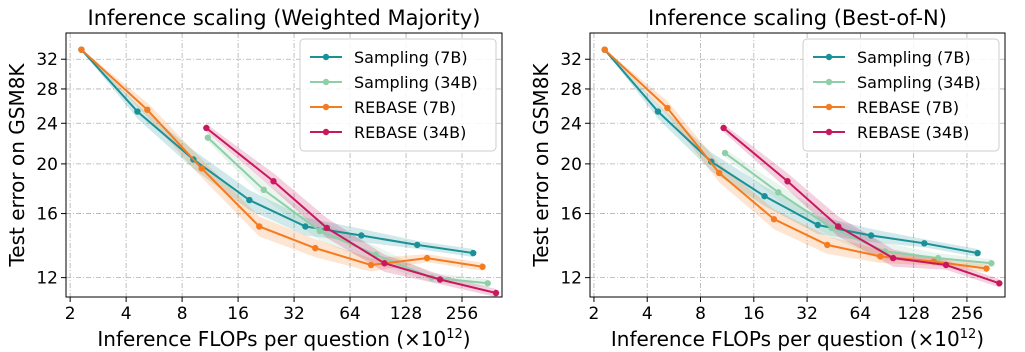  I want to click on x-axis-label: Inference FLOPs per question (×1012), so click(797, 339).